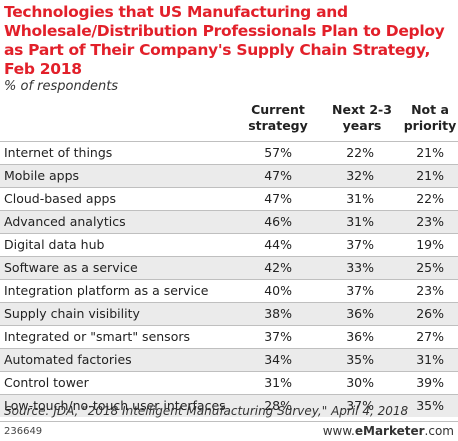 This screenshot has width=458, height=441. What do you see at coordinates (278, 313) in the screenshot?
I see `cell-current-strategy: 38%` at bounding box center [278, 313].